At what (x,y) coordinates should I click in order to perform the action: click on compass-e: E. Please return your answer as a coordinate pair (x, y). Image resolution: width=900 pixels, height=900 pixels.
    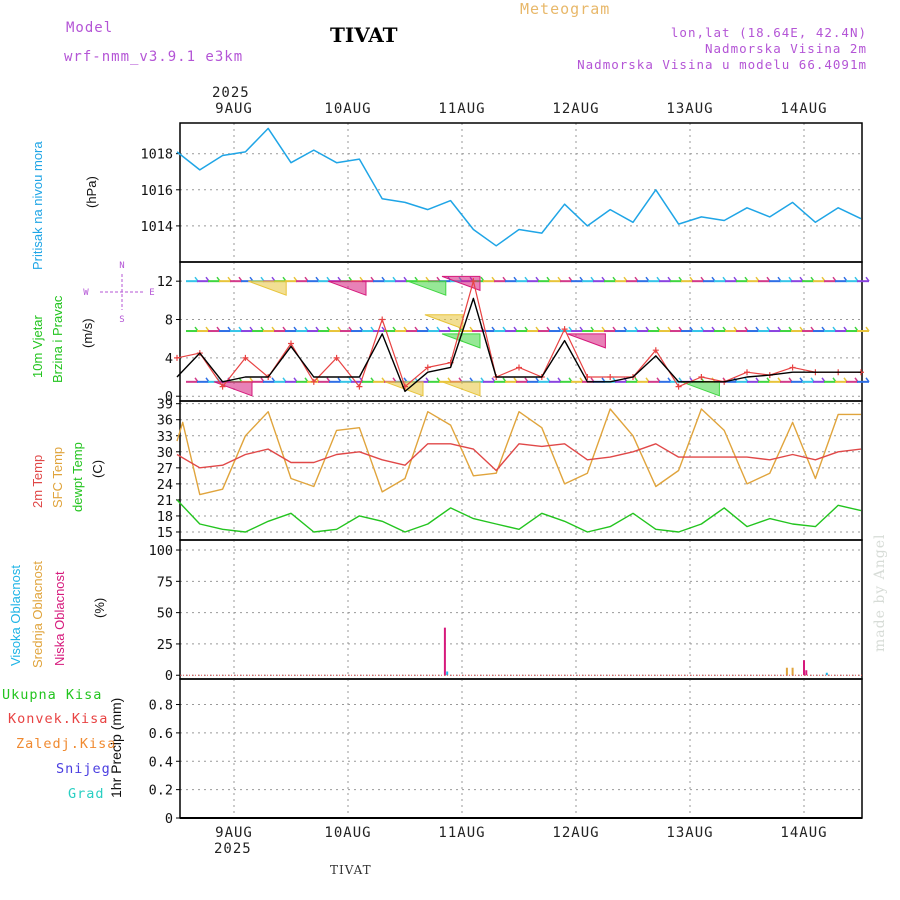
    Looking at the image, I should click on (151, 293).